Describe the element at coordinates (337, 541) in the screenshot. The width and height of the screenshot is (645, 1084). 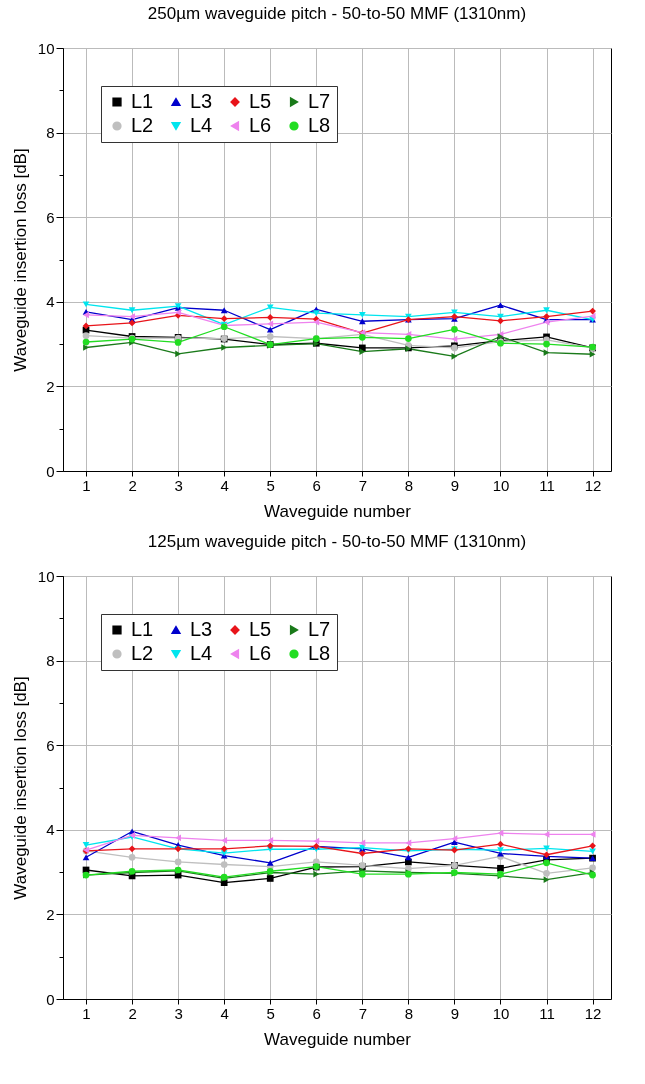
I see `chart-title: 125µm waveguide pitch - 50-to-50 MMF (1310nm)` at that location.